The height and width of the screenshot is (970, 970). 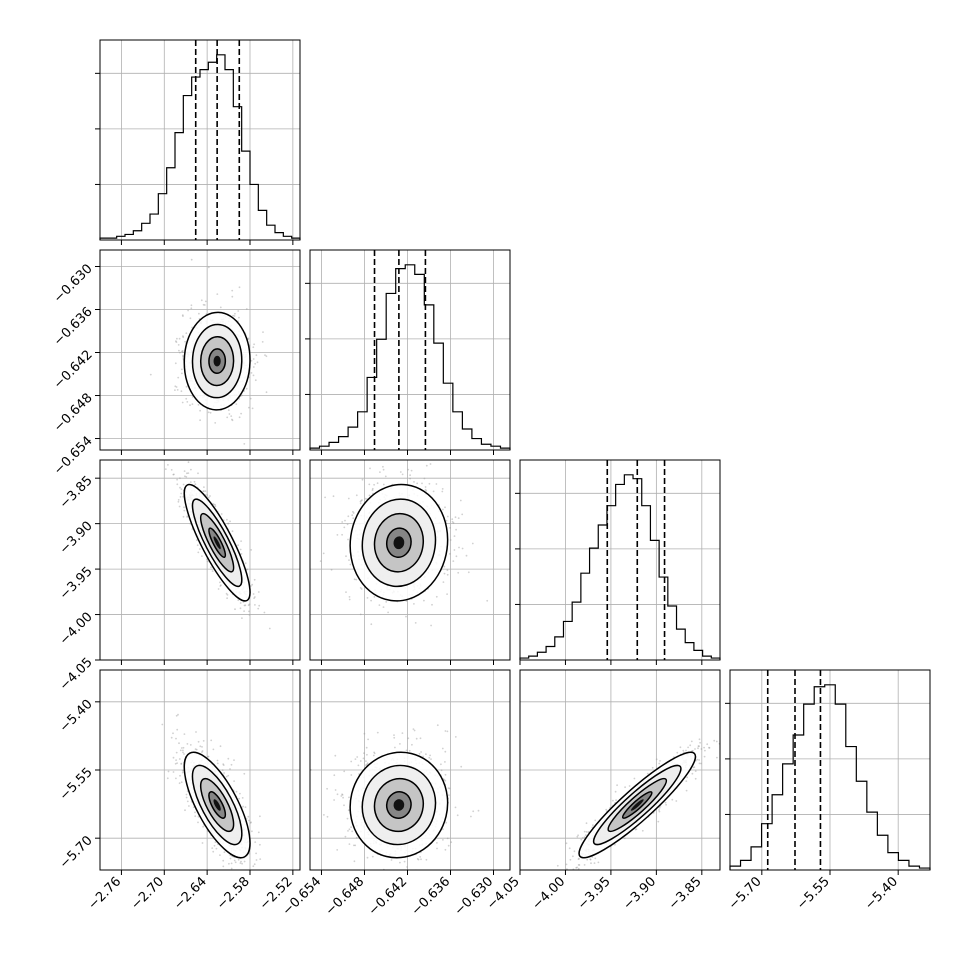 What do you see at coordinates (399, 543) in the screenshot?
I see `density-peak` at bounding box center [399, 543].